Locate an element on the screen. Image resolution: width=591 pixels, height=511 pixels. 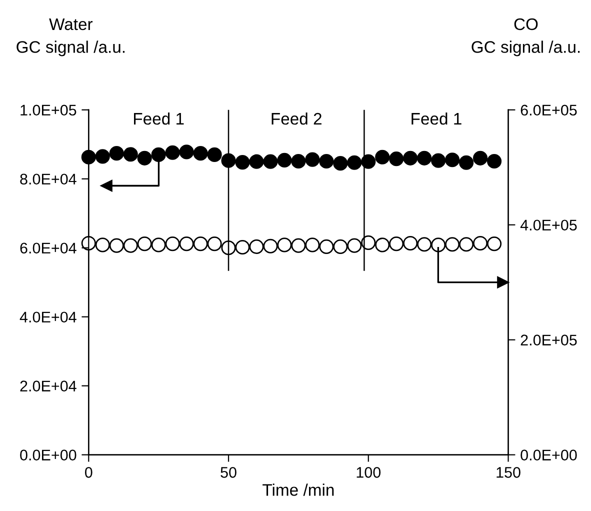
y-tick-label: 8.0E+04 is located at coordinates (48, 179).